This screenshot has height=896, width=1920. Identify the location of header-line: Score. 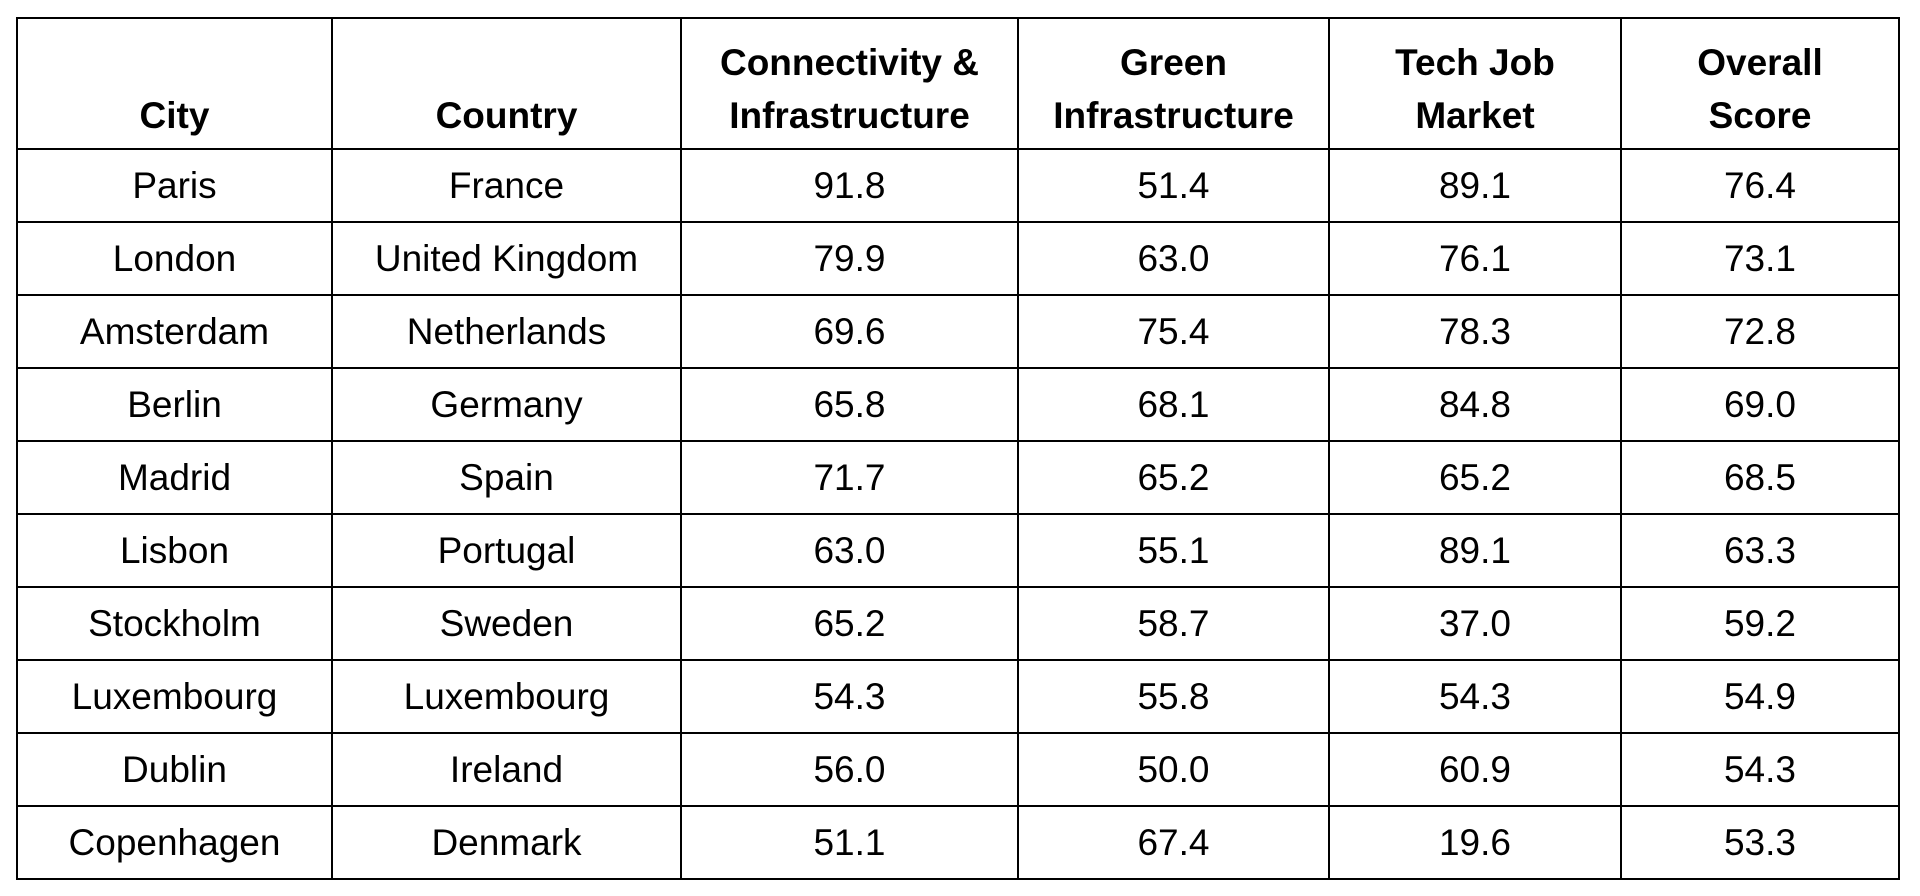
(1760, 115).